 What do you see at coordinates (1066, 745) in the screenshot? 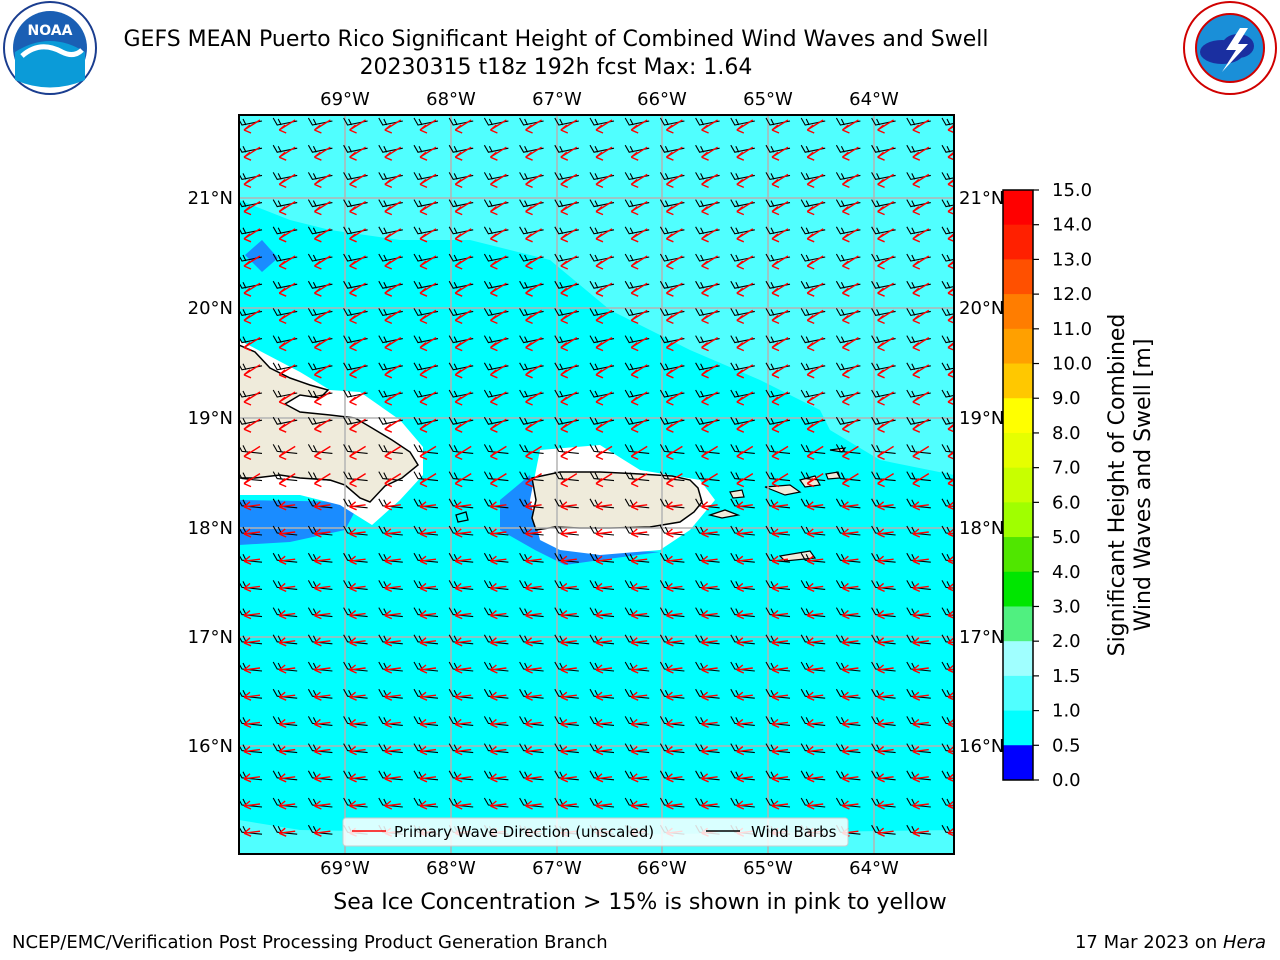
I see `colorbar-tick-label: 0.5` at bounding box center [1066, 745].